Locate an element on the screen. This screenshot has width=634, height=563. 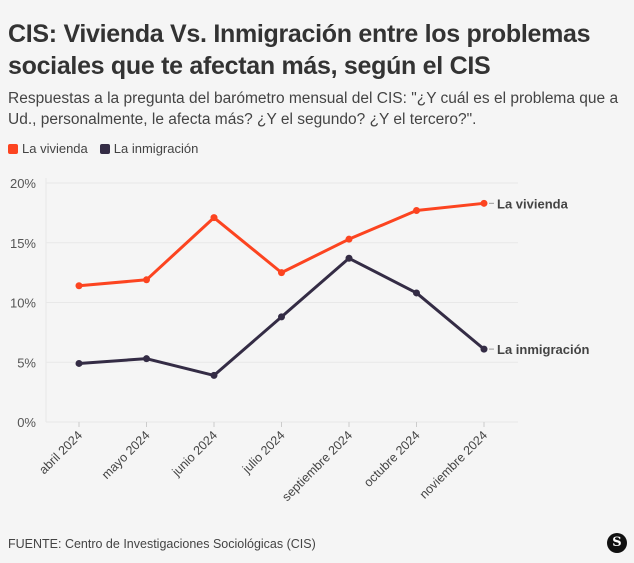
legend-item-inmigracion: La inmigración is located at coordinates (149, 148).